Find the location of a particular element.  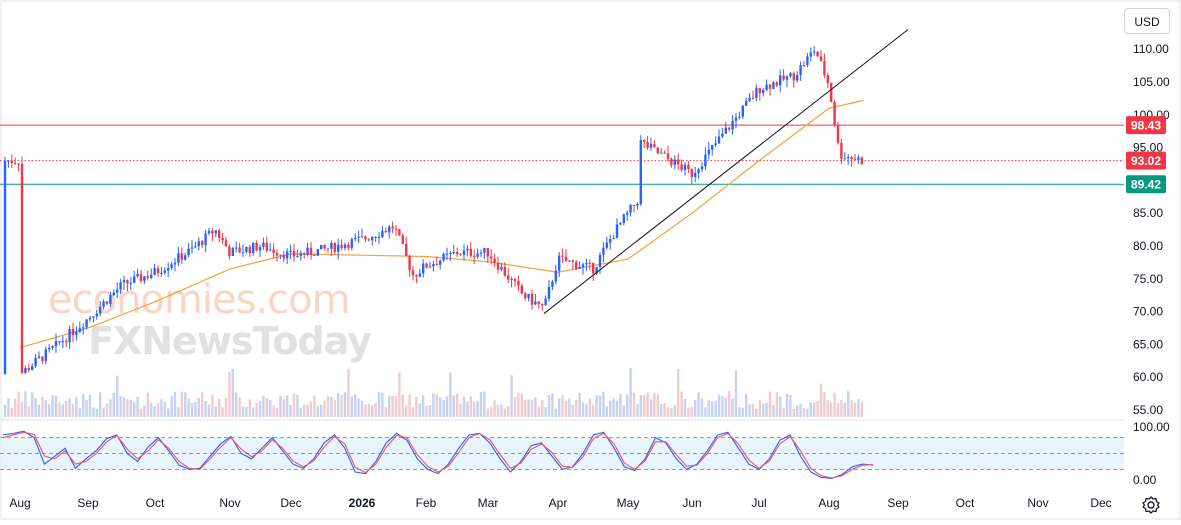

price-tick-label: 55.00 is located at coordinates (1148, 410).